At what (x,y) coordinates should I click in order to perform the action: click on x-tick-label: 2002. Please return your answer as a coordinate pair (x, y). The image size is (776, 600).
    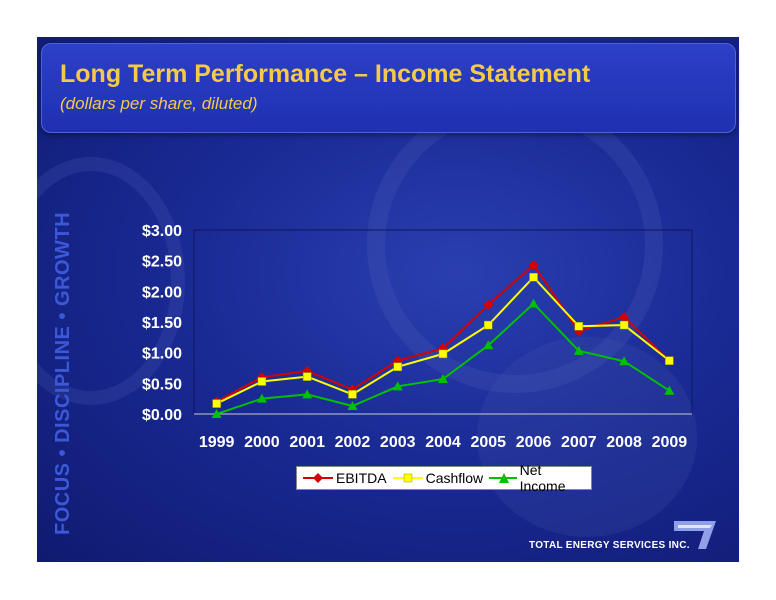
    Looking at the image, I should click on (353, 442).